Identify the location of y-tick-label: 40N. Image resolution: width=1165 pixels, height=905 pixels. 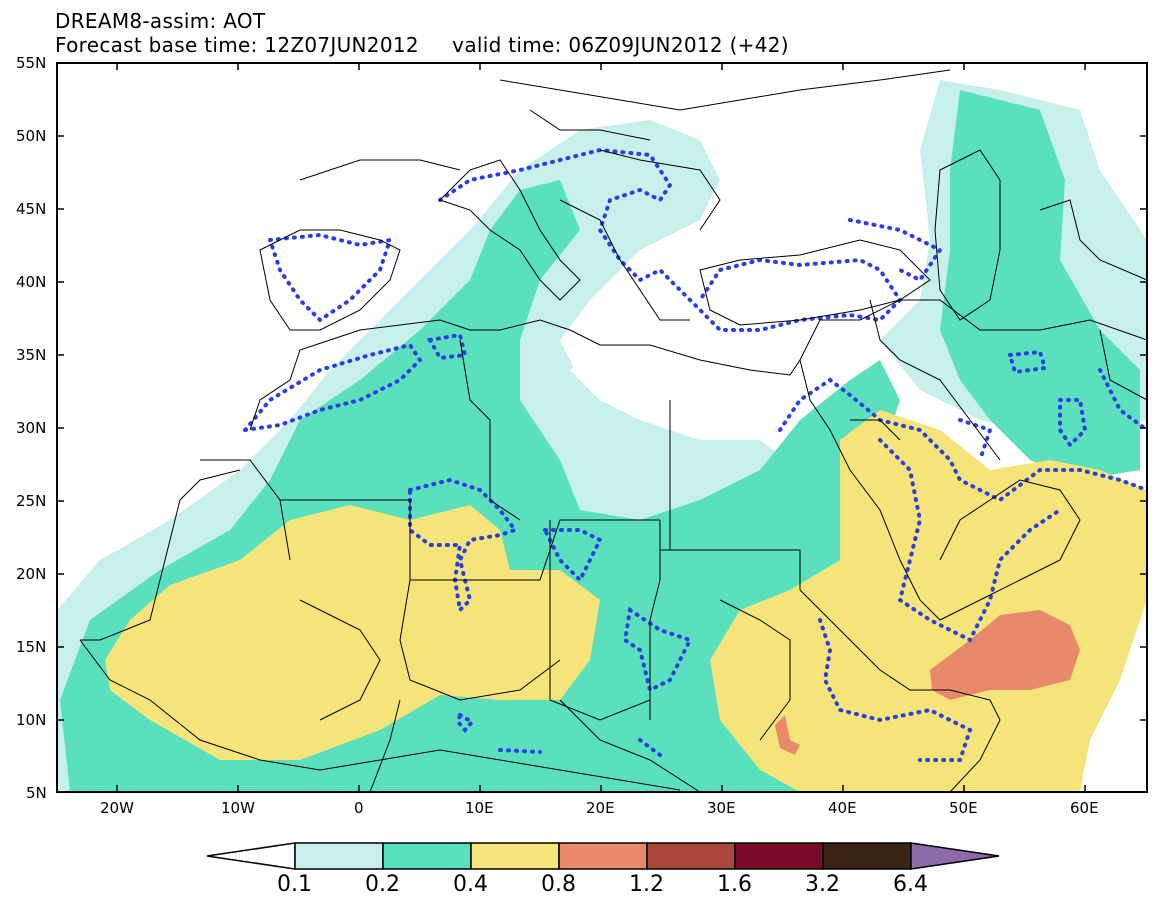
(31, 282).